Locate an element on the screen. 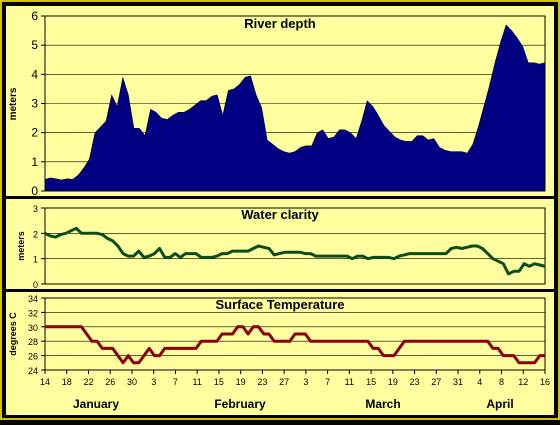  y-tick-label: 26 is located at coordinates (33, 357).